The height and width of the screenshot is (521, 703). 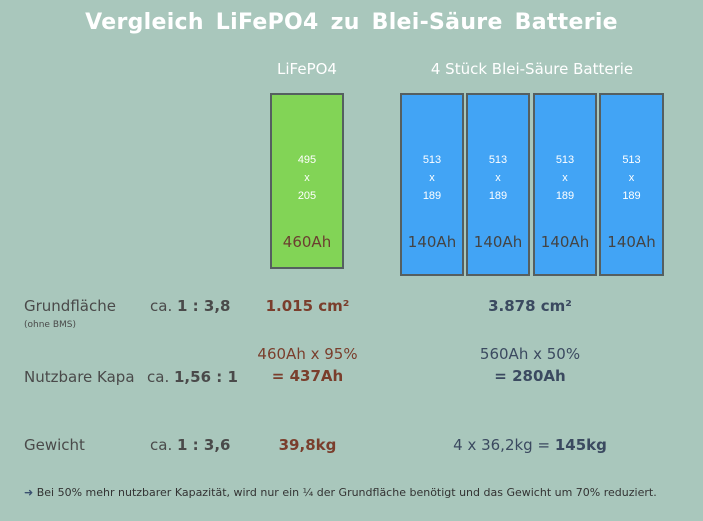 What do you see at coordinates (50, 325) in the screenshot?
I see `row-note-grundflaeche: (ohne BMS)` at bounding box center [50, 325].